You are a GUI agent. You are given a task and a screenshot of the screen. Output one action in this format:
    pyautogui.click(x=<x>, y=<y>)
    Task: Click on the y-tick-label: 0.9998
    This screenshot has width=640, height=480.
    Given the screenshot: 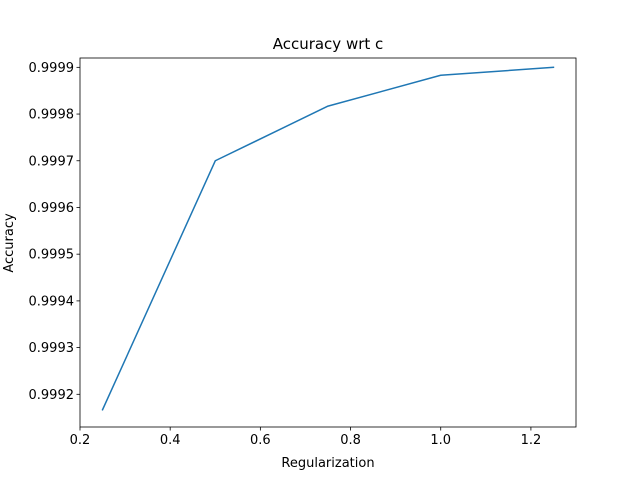 What is the action you would take?
    pyautogui.click(x=52, y=115)
    